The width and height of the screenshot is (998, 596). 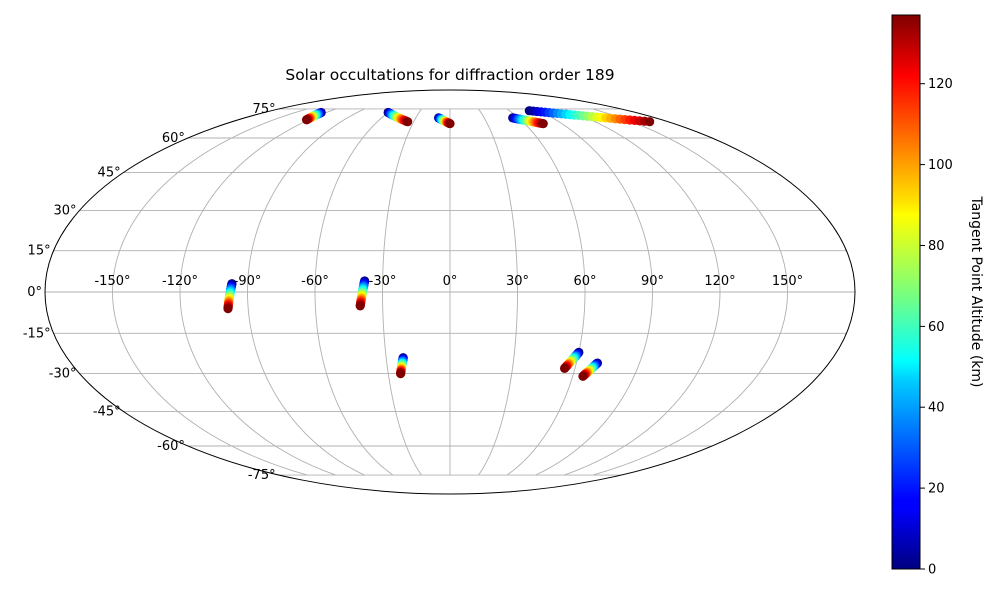 What do you see at coordinates (248, 281) in the screenshot?
I see `longitude-tick-label: -90°` at bounding box center [248, 281].